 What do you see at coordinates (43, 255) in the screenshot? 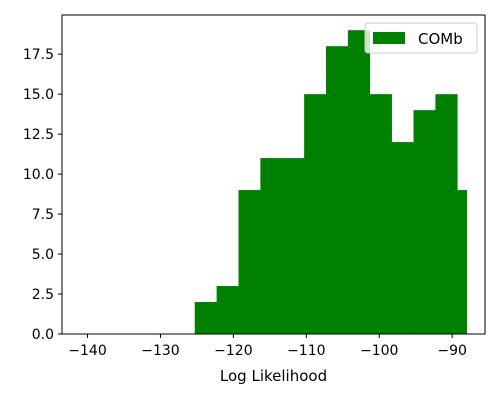
I see `y-tick-label: 5.0` at bounding box center [43, 255].